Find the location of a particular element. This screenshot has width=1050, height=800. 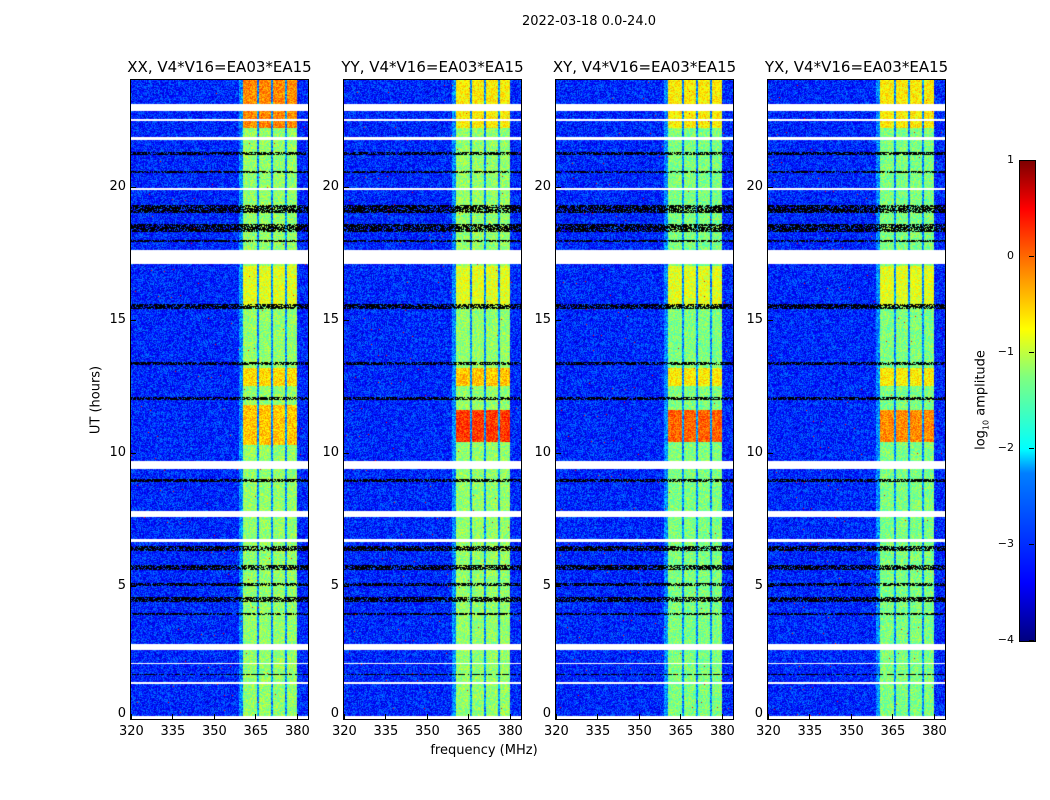

colorbar-tick-label: −4 is located at coordinates (1005, 639).